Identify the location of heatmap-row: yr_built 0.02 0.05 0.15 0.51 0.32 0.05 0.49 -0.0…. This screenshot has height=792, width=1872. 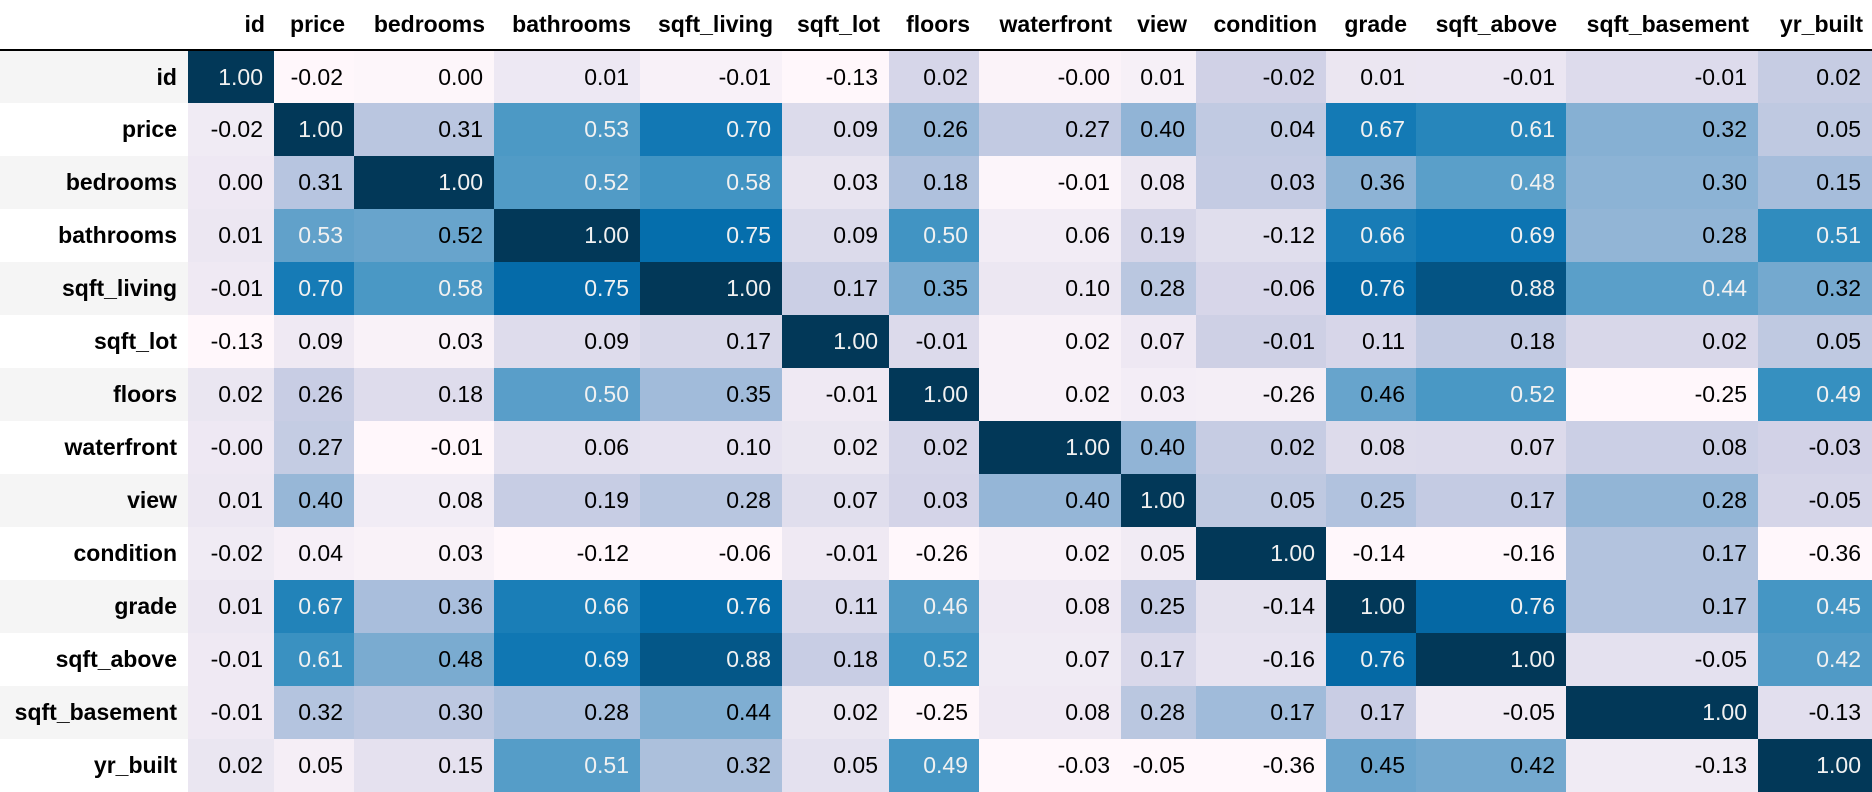
(936, 765).